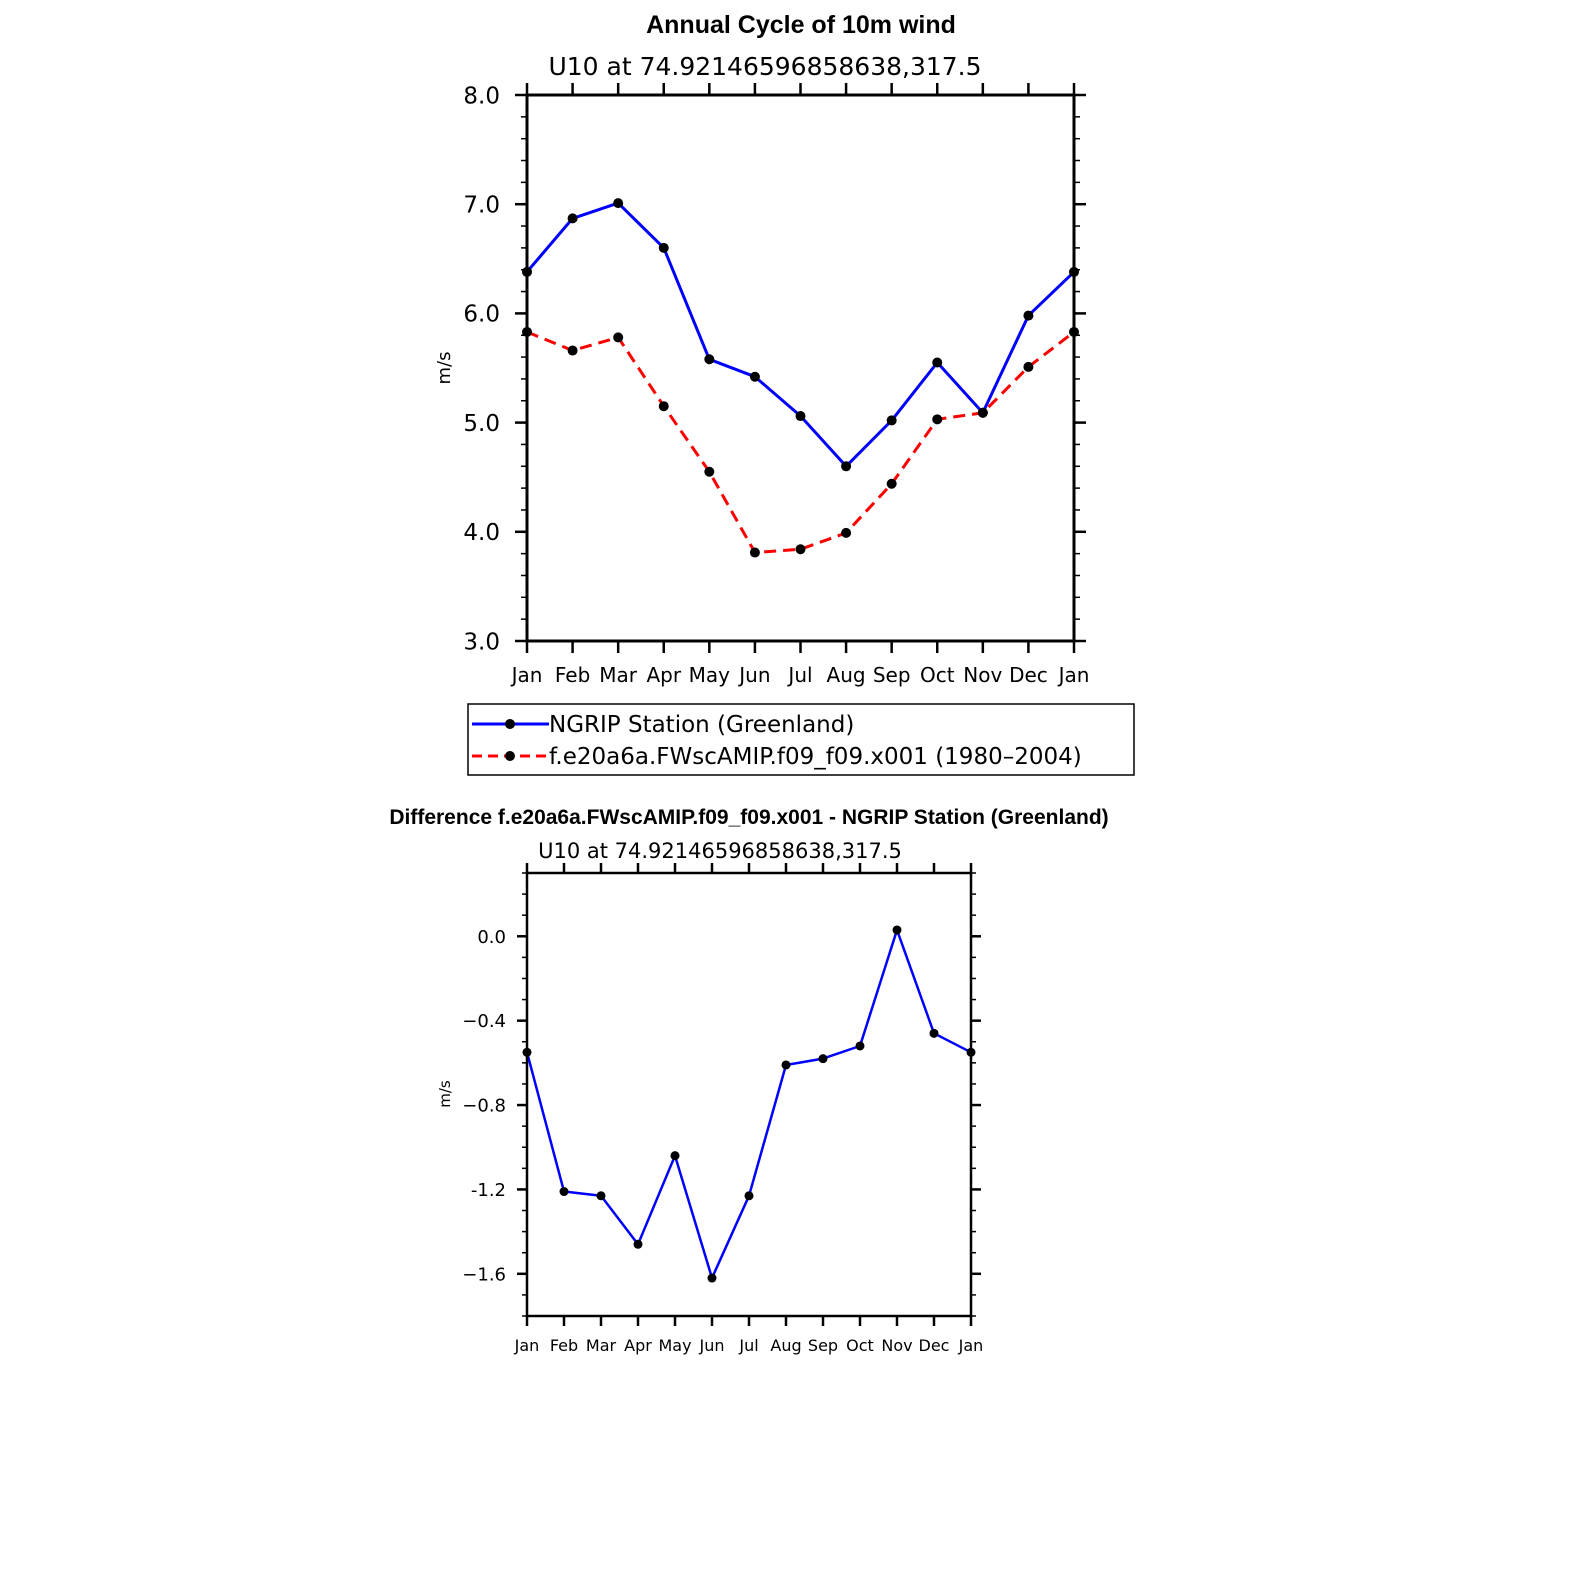 The width and height of the screenshot is (1574, 1574). I want to click on legend-box, so click(801, 739).